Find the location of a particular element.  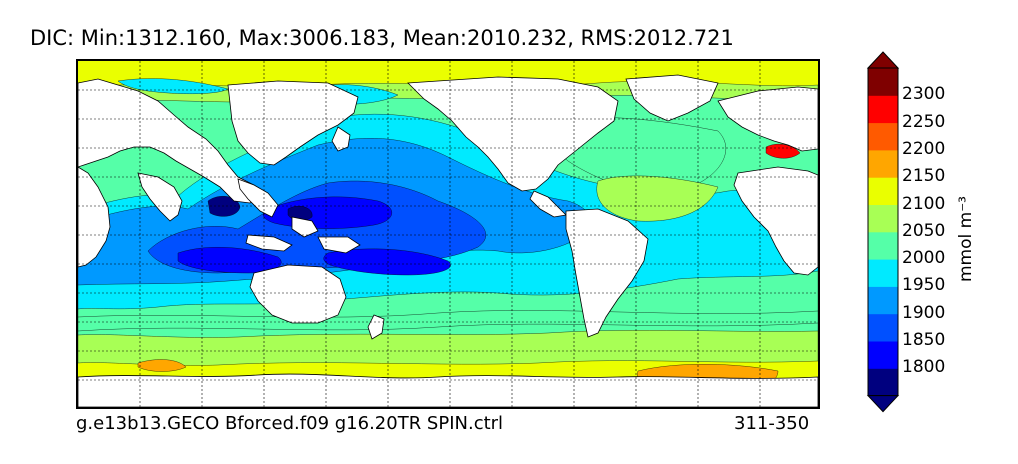

colorbar-tick-label: 2150 is located at coordinates (924, 176).